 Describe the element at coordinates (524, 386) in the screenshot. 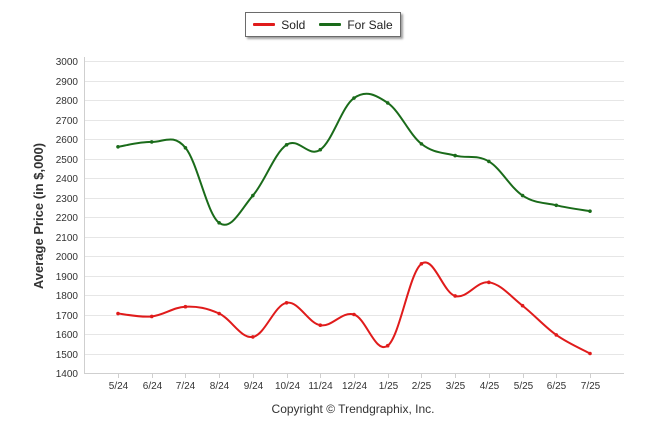

I see `x-tick-label: 5/25` at that location.